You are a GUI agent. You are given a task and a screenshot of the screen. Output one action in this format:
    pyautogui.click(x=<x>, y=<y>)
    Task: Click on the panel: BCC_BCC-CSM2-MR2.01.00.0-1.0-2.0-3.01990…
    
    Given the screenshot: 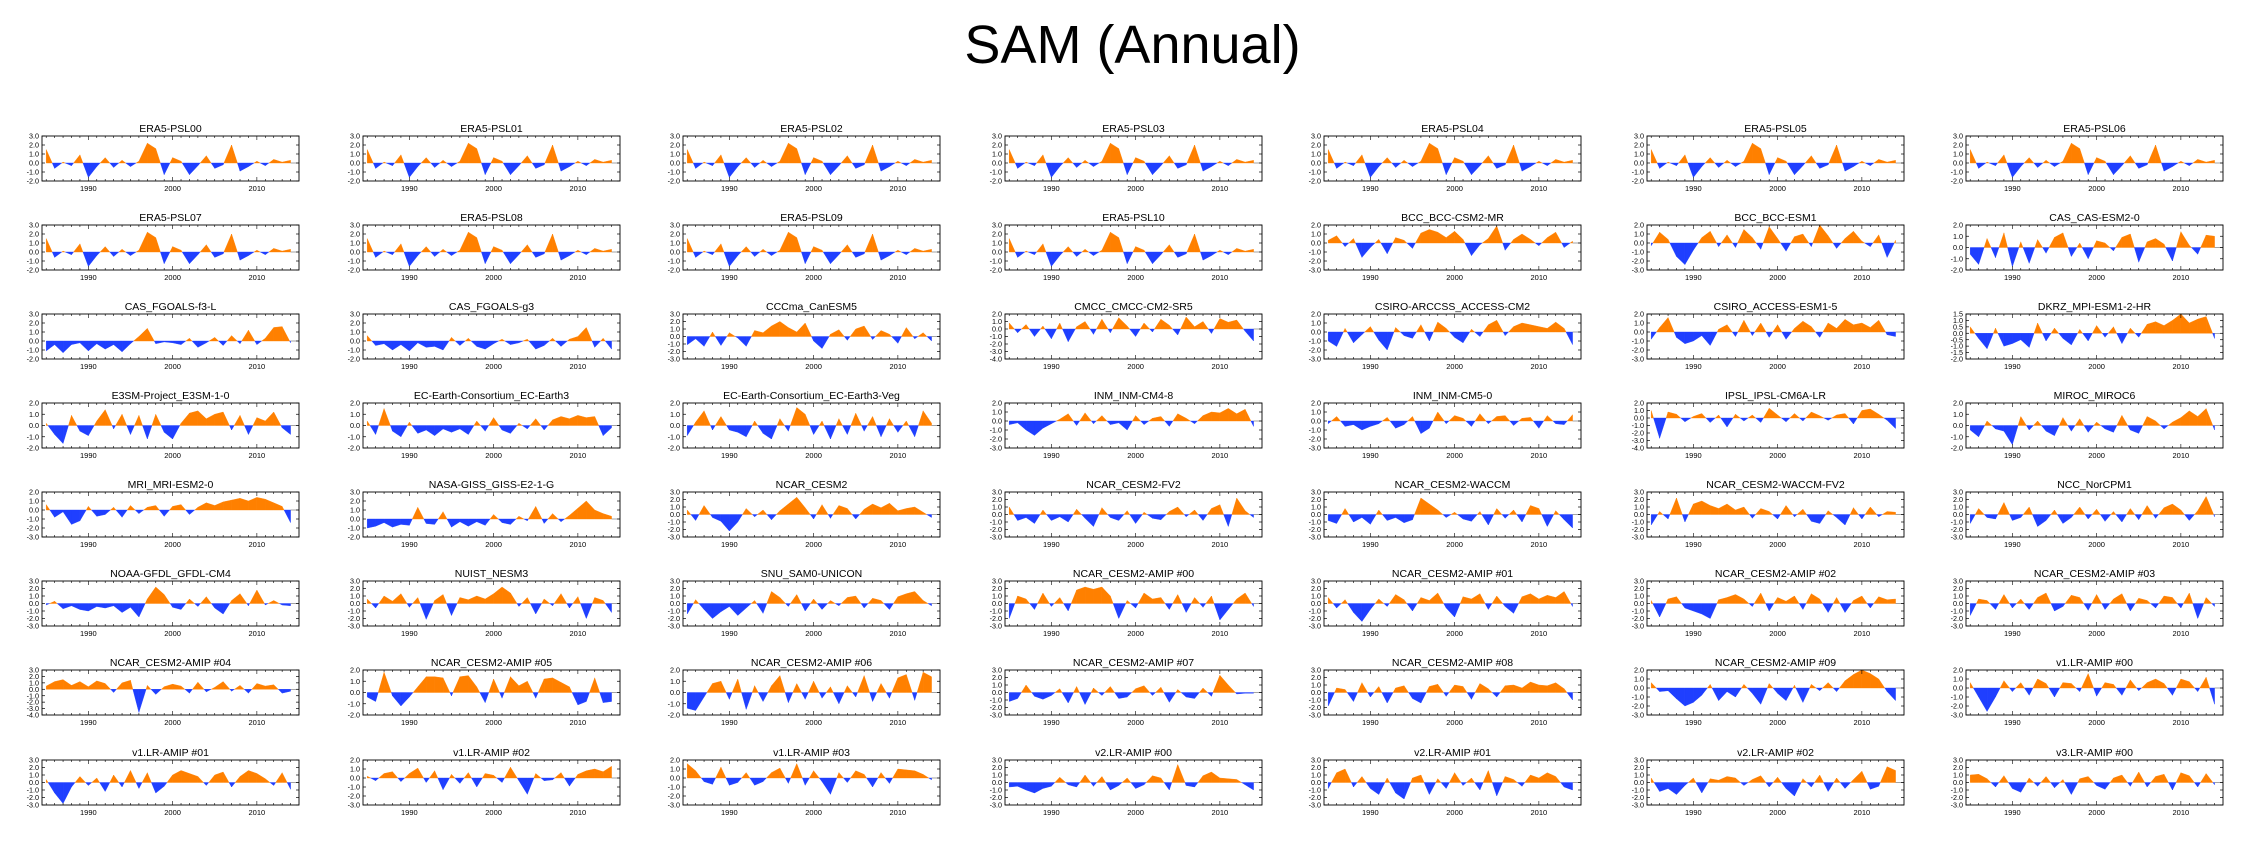 What is the action you would take?
    pyautogui.click(x=1445, y=247)
    